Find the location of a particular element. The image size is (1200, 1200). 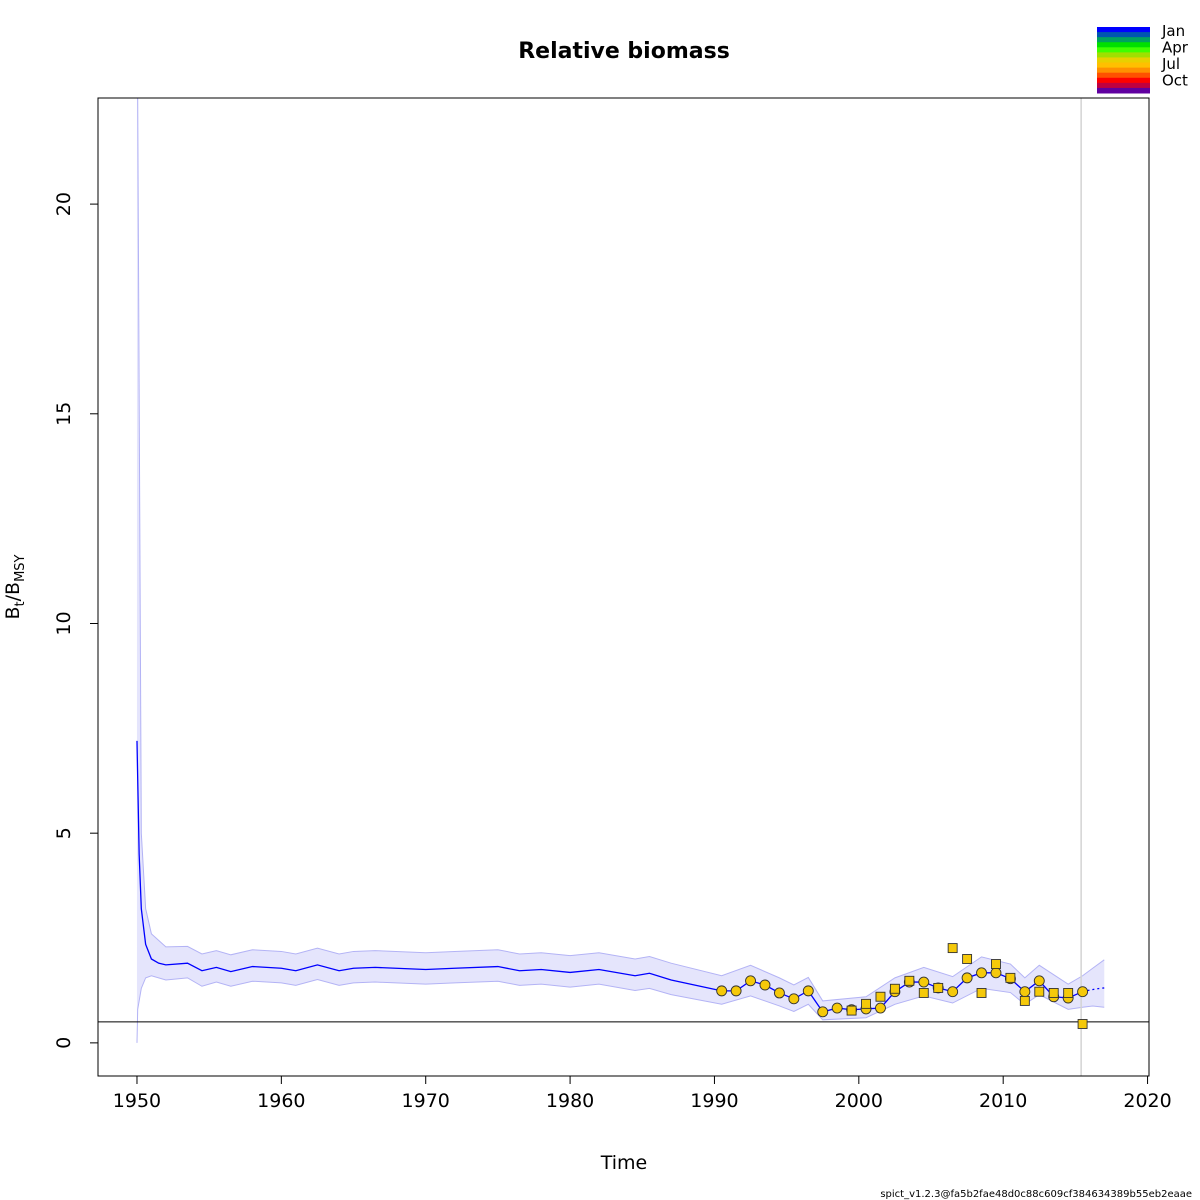

x-tick-label: 2000 is located at coordinates (859, 1101).